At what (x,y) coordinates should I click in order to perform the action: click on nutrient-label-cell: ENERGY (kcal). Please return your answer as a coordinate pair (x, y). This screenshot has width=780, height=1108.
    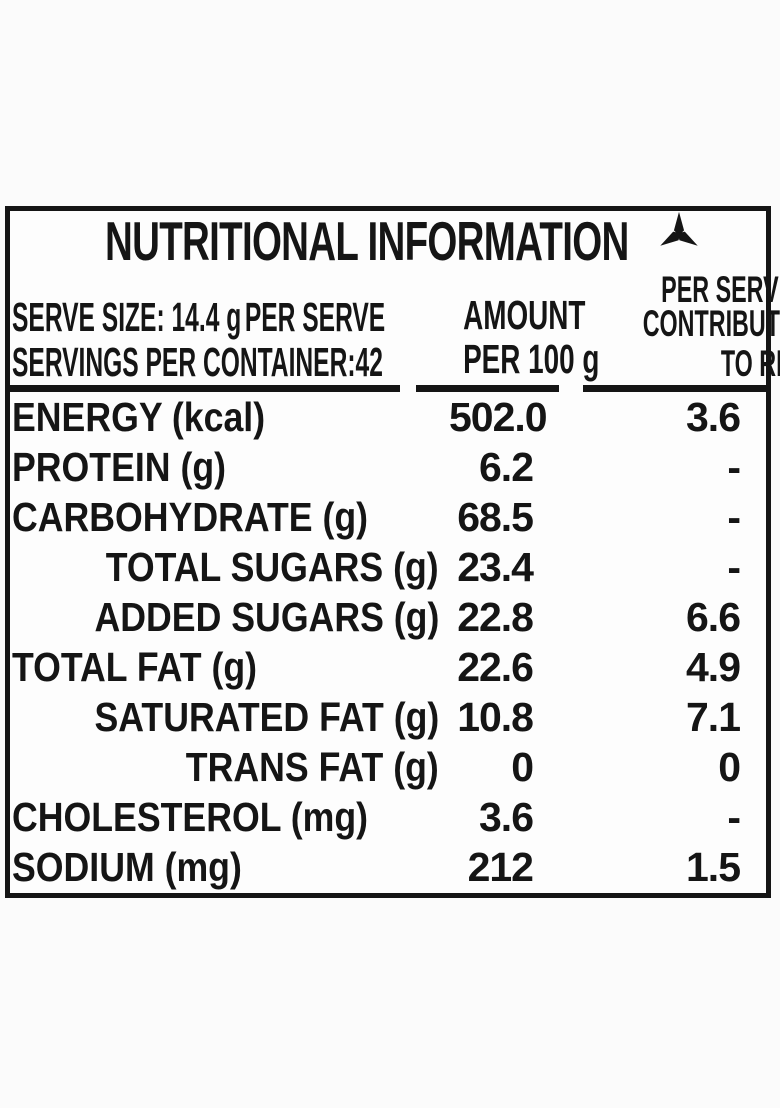
    Looking at the image, I should click on (230, 417).